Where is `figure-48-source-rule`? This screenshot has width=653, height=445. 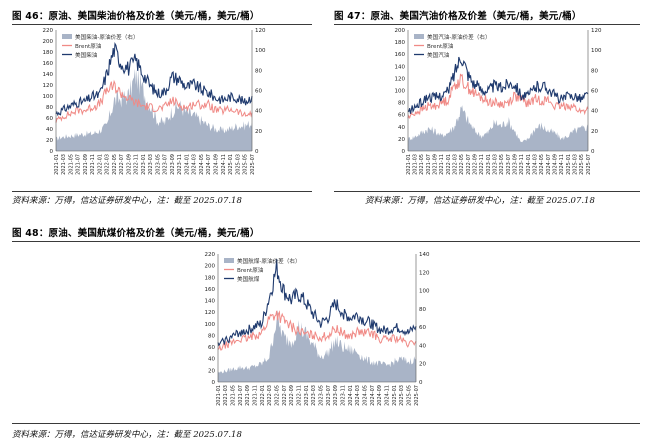 figure-48-source-rule is located at coordinates (326, 423).